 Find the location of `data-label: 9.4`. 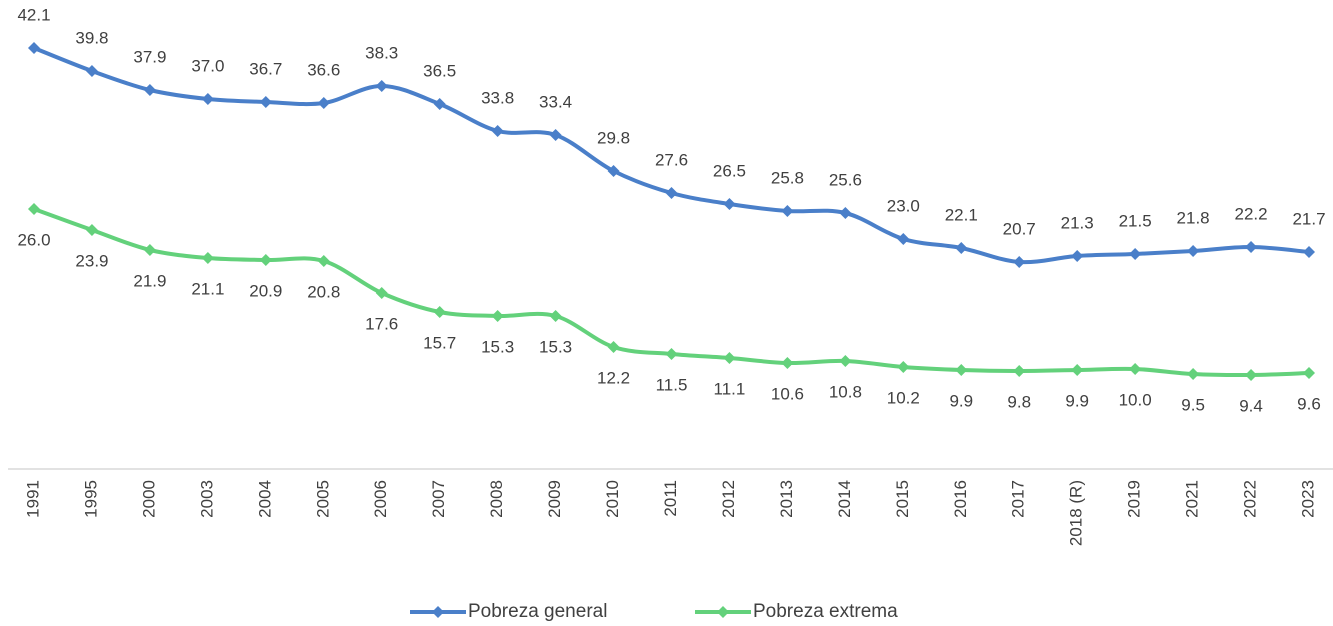

data-label: 9.4 is located at coordinates (1251, 405).